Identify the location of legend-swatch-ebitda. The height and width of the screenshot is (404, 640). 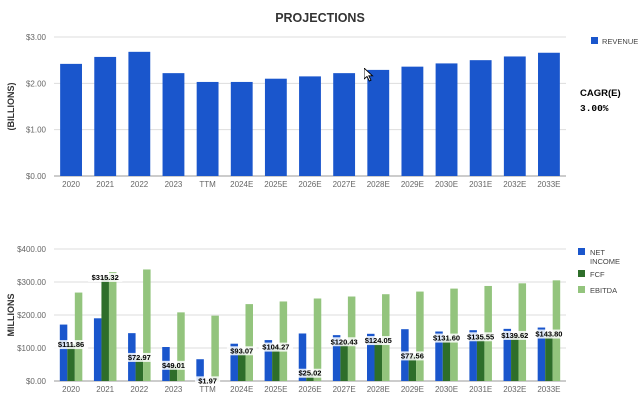
(581, 289).